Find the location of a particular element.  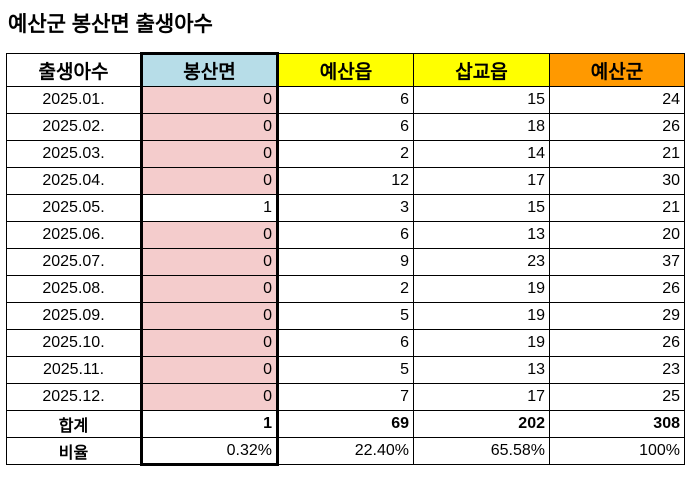

yesan-gun-cell: 예산군 is located at coordinates (617, 70).